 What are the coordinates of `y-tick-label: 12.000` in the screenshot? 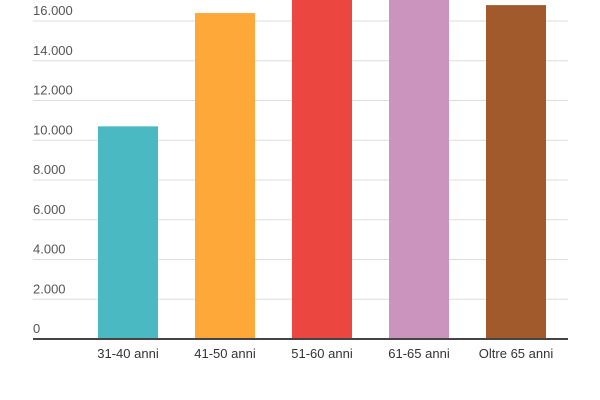 It's located at (53, 90).